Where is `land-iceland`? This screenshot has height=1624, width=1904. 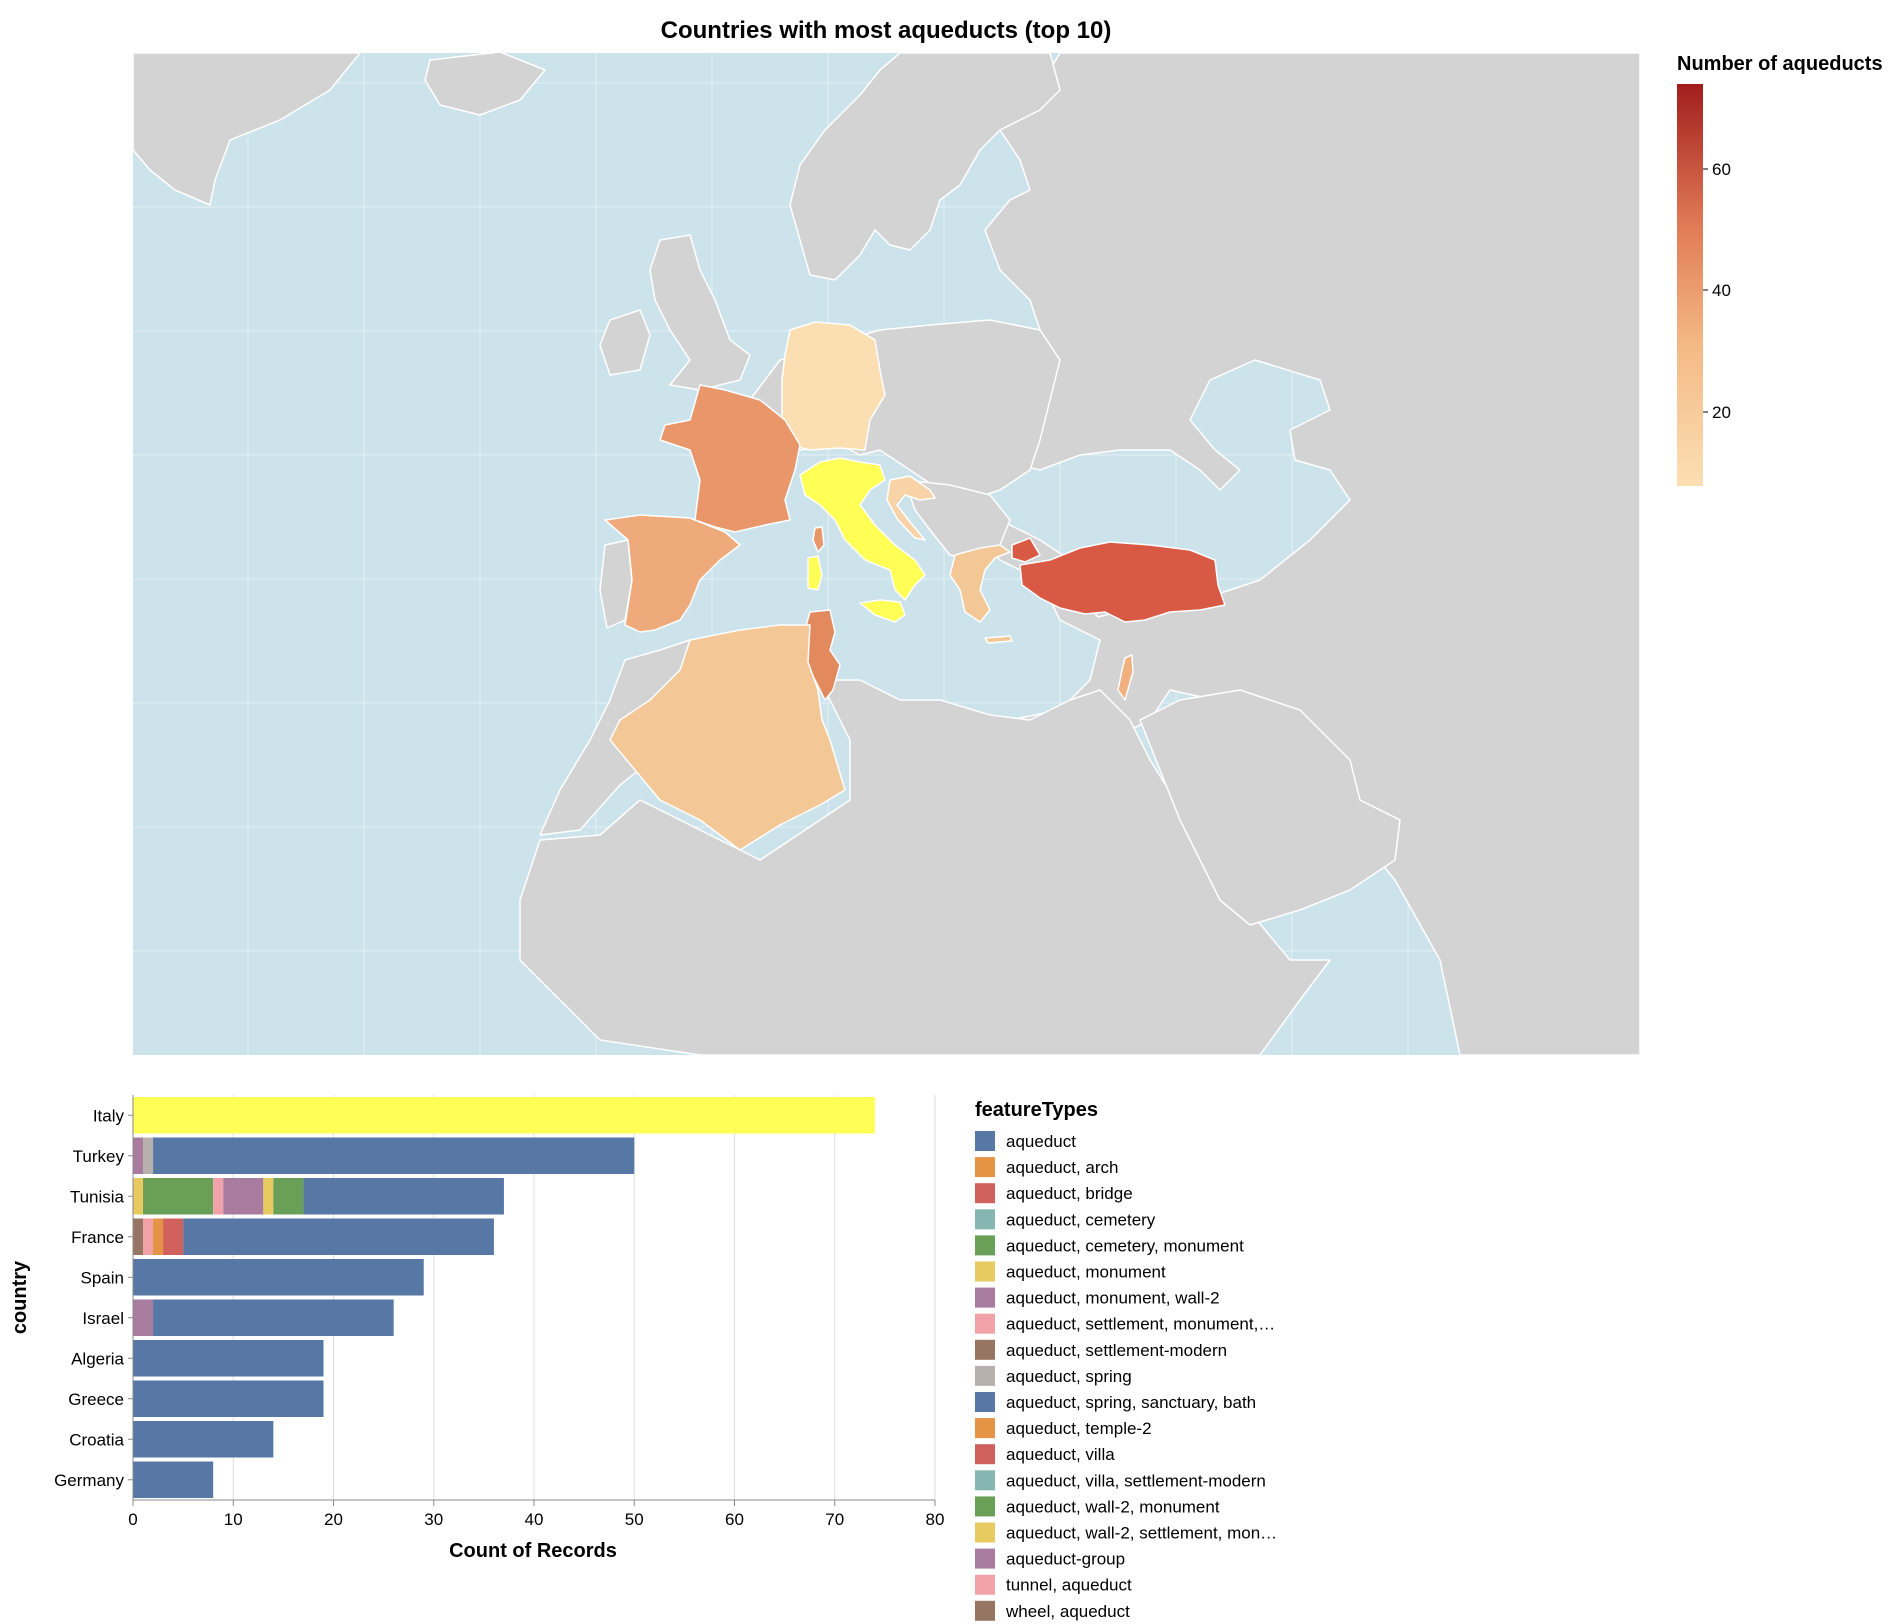 land-iceland is located at coordinates (485, 84).